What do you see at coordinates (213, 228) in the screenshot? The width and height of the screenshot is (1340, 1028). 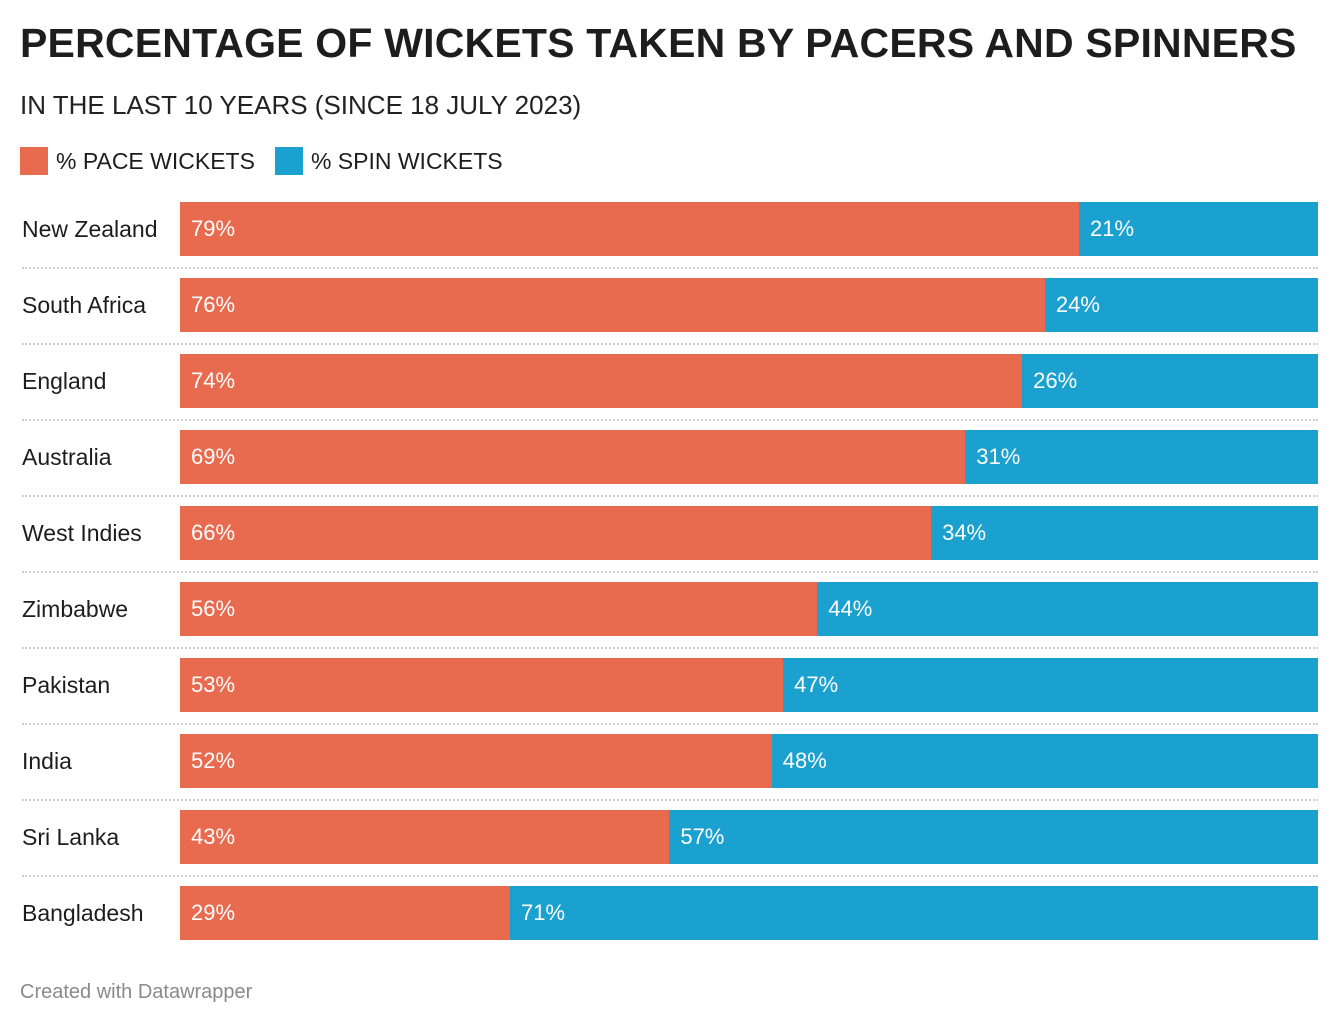 I see `data-label-pace: 79%` at bounding box center [213, 228].